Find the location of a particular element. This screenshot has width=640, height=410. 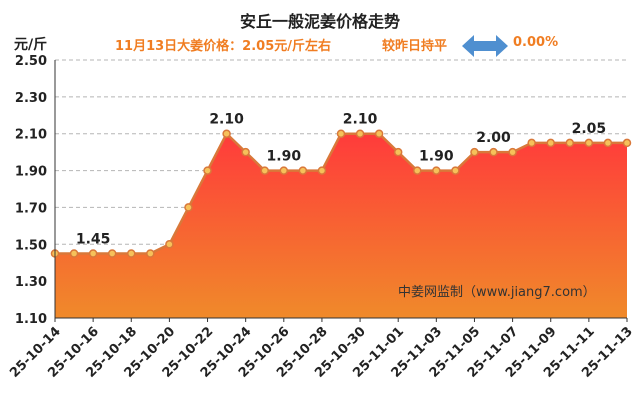

y-tick-label: 1.70 is located at coordinates (31, 208).